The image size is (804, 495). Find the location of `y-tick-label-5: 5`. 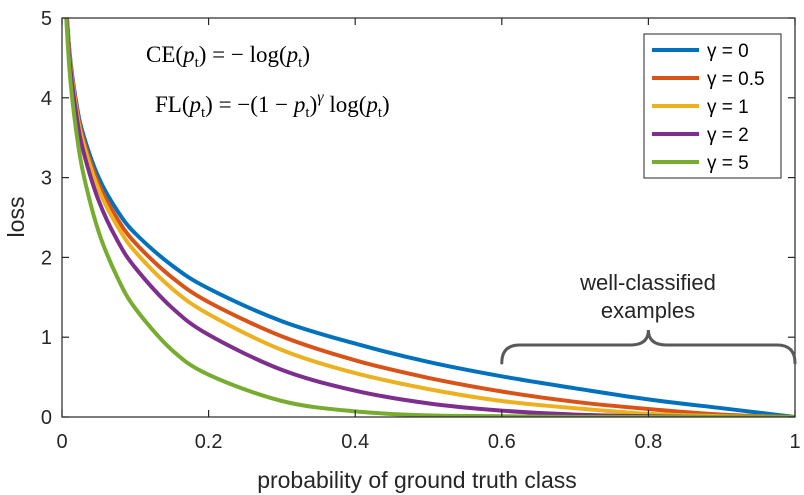

y-tick-label-5: 5 is located at coordinates (46, 19).